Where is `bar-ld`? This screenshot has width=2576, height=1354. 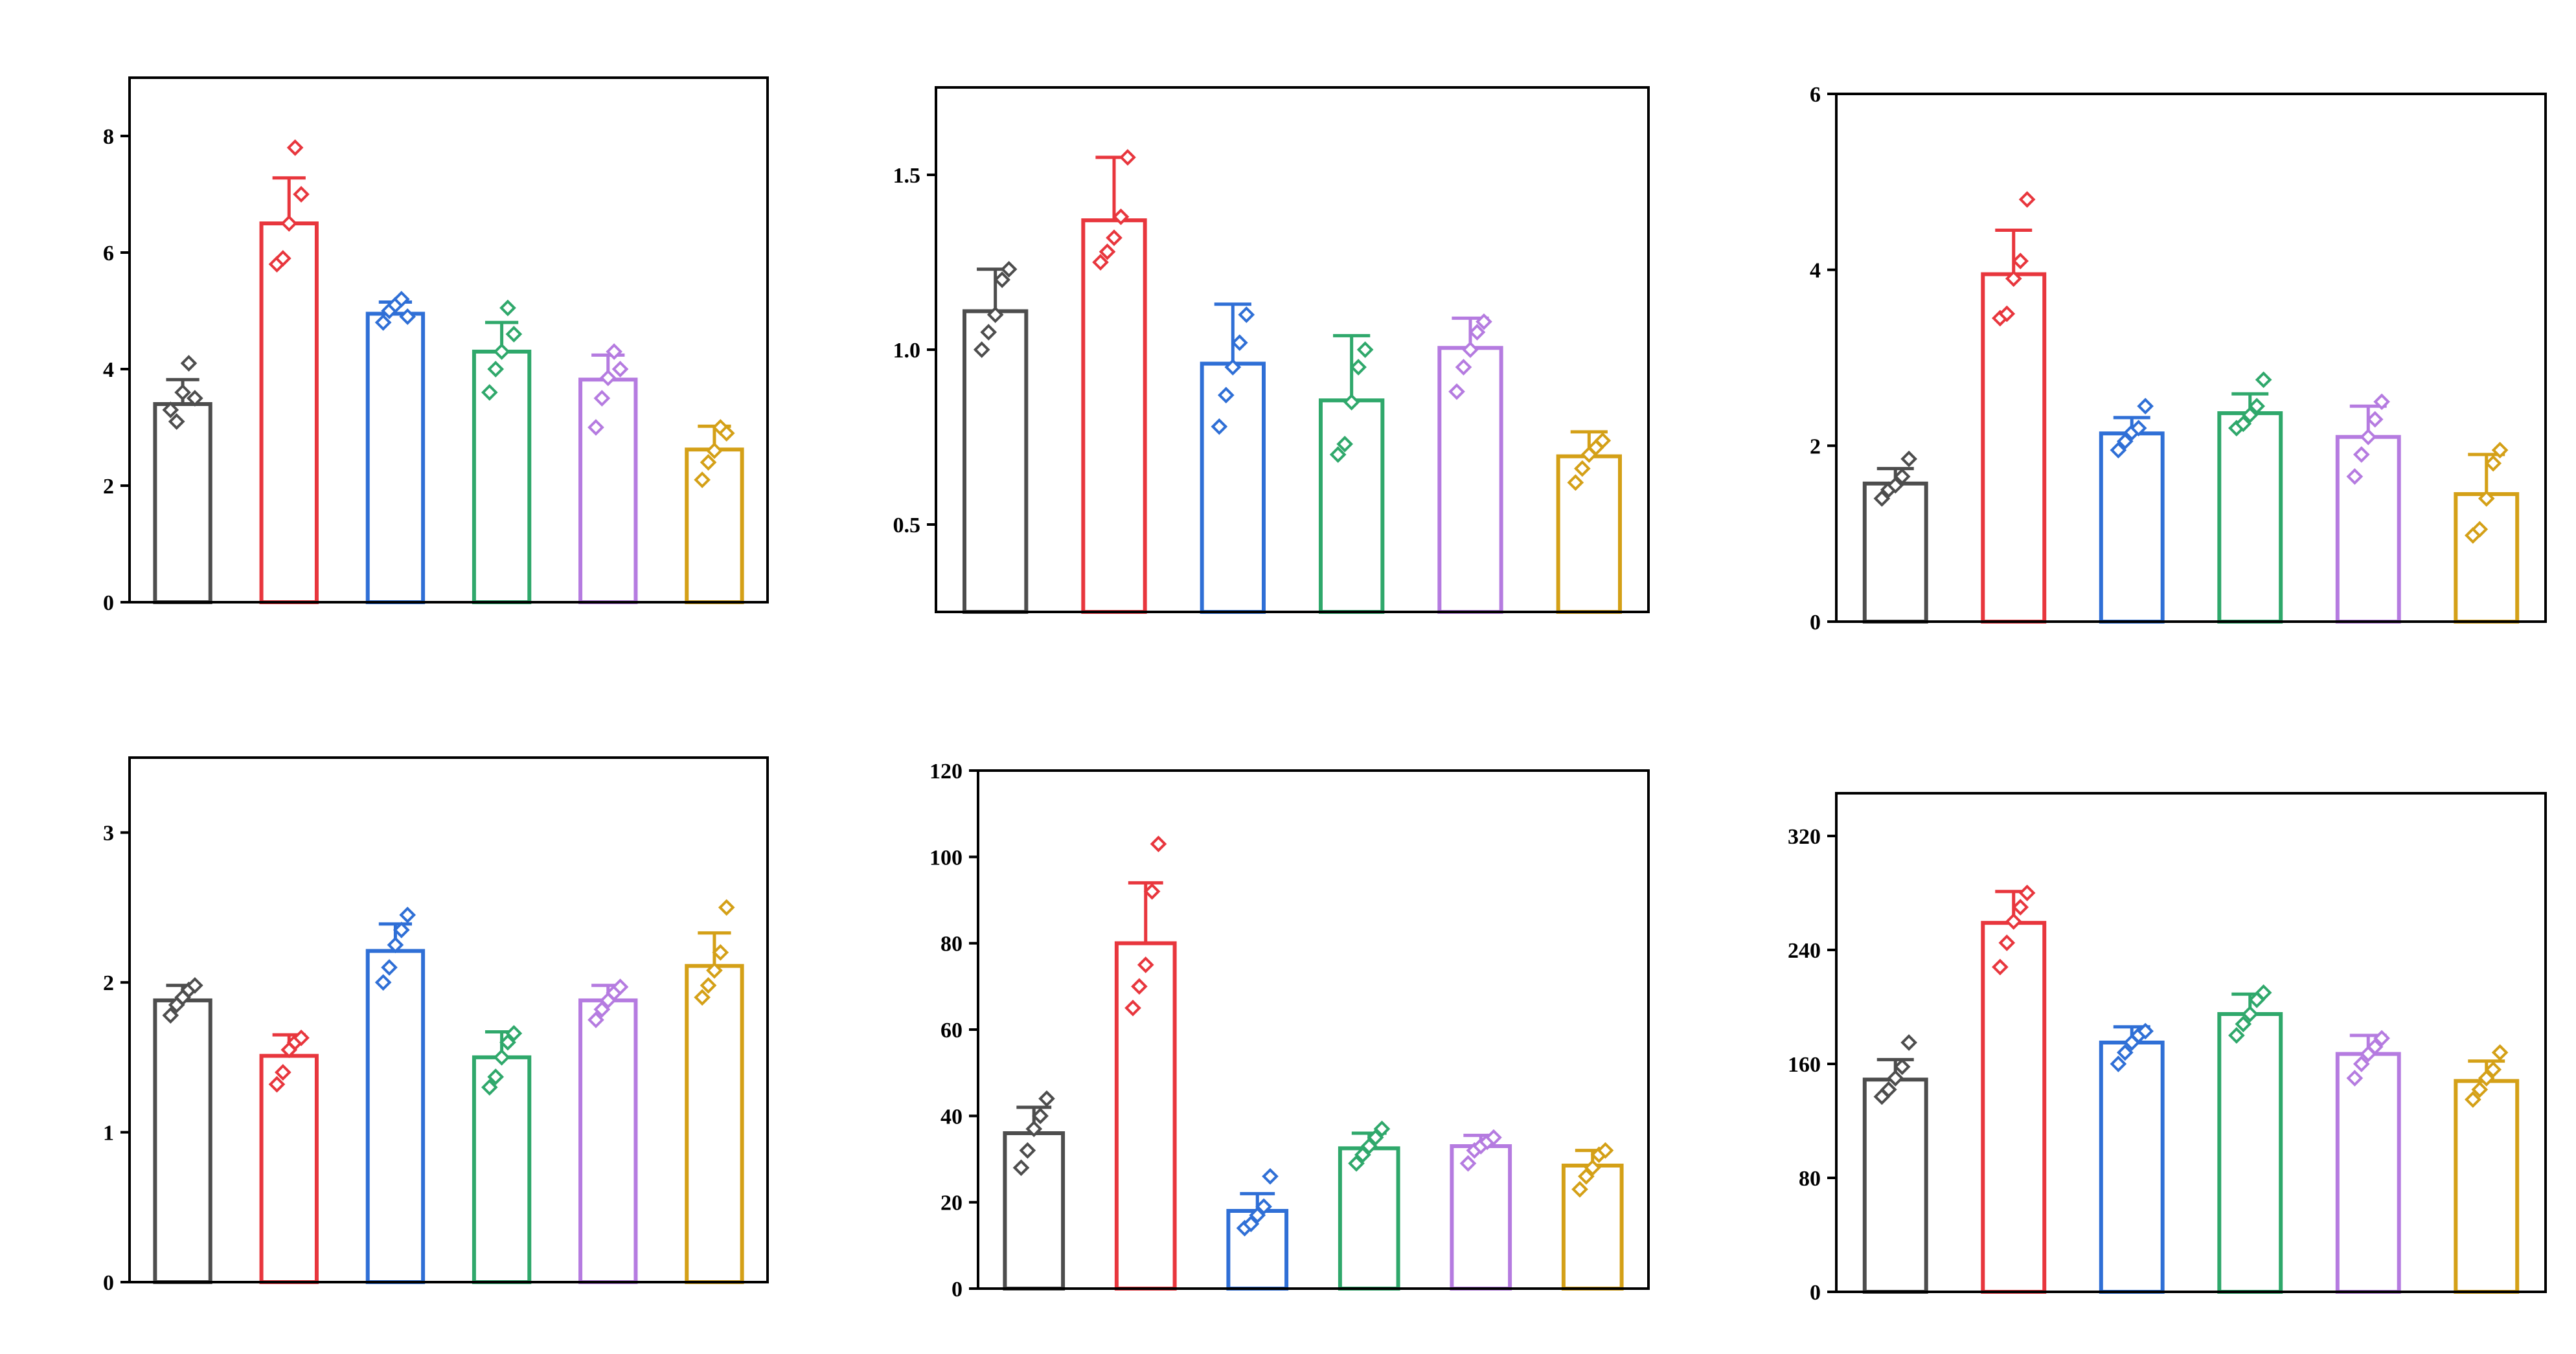
bar-ld is located at coordinates (502, 477).